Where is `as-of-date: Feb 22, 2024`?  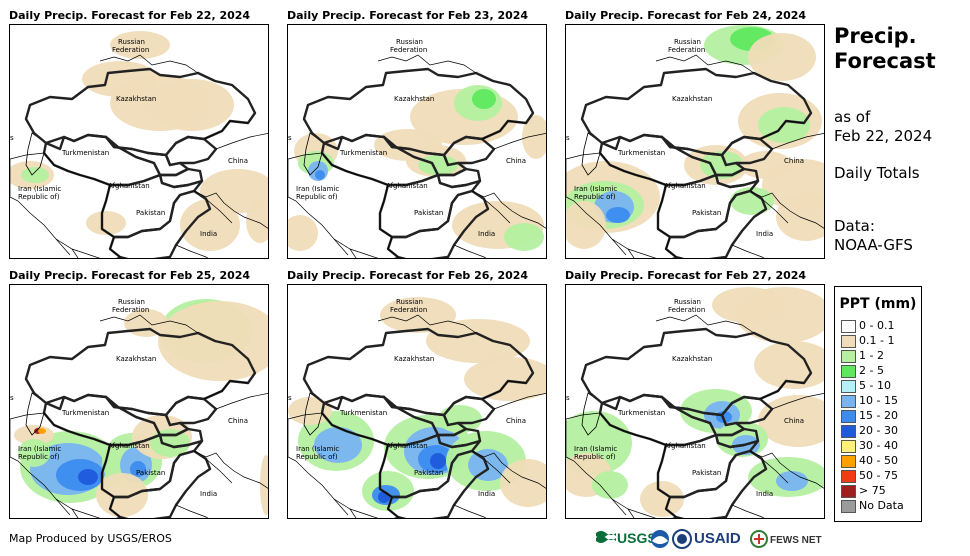
as-of-date: Feb 22, 2024 is located at coordinates (883, 136).